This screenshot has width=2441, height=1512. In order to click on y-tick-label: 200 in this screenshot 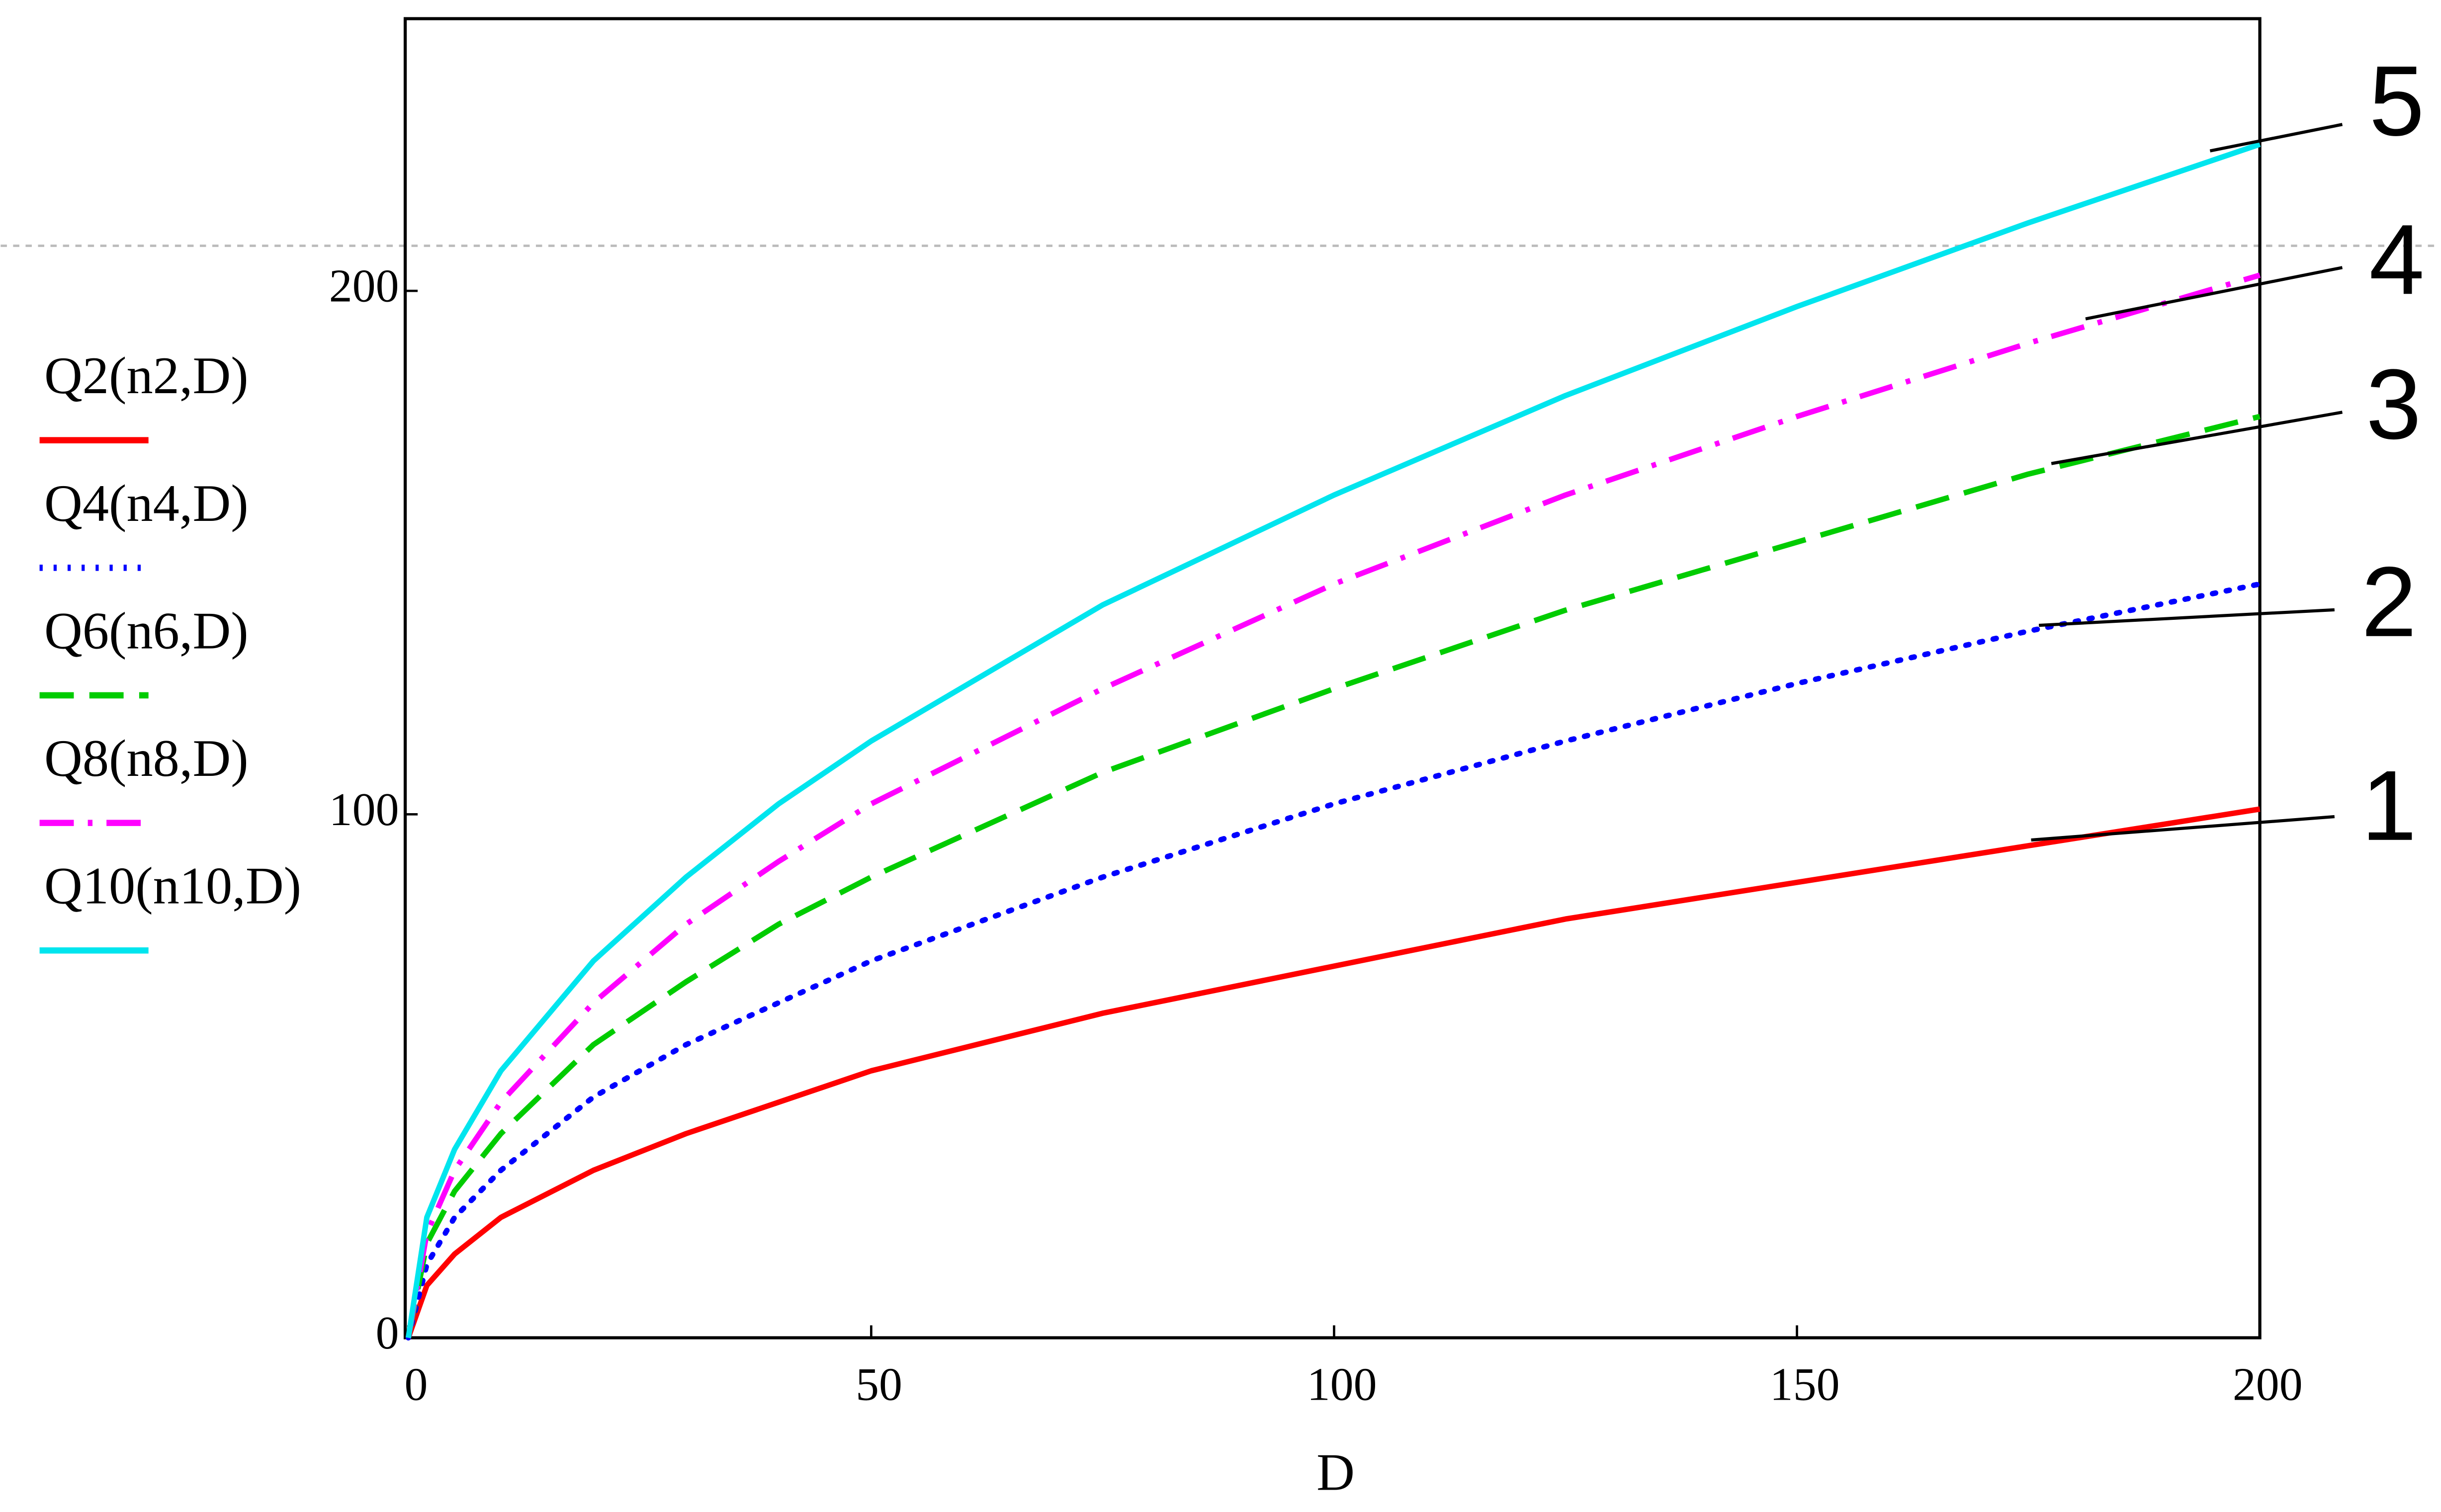, I will do `click(364, 286)`.